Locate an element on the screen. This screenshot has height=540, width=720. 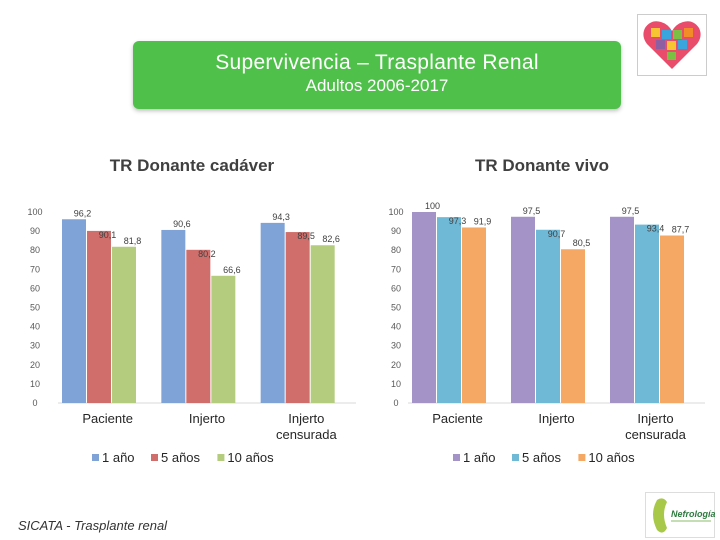
chart-title-vivo: TR Donante vivo is located at coordinates (542, 165).